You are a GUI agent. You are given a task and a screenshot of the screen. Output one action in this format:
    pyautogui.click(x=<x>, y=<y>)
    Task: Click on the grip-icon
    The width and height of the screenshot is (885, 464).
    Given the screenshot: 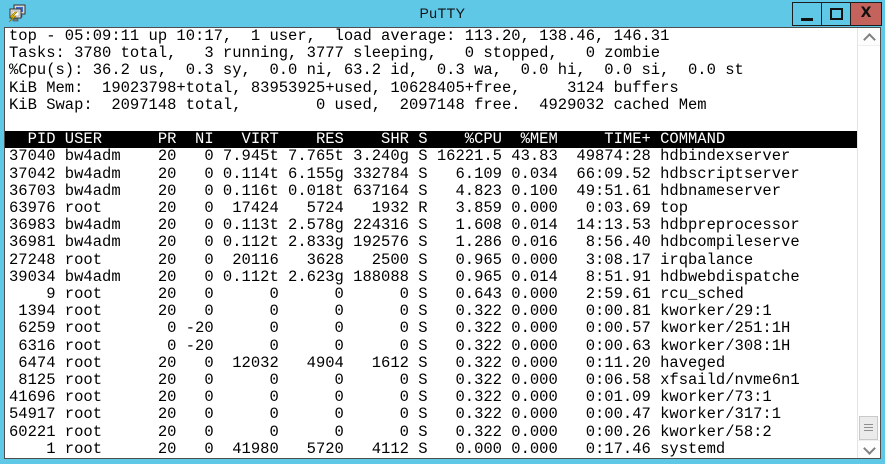 What is the action you would take?
    pyautogui.click(x=868, y=428)
    